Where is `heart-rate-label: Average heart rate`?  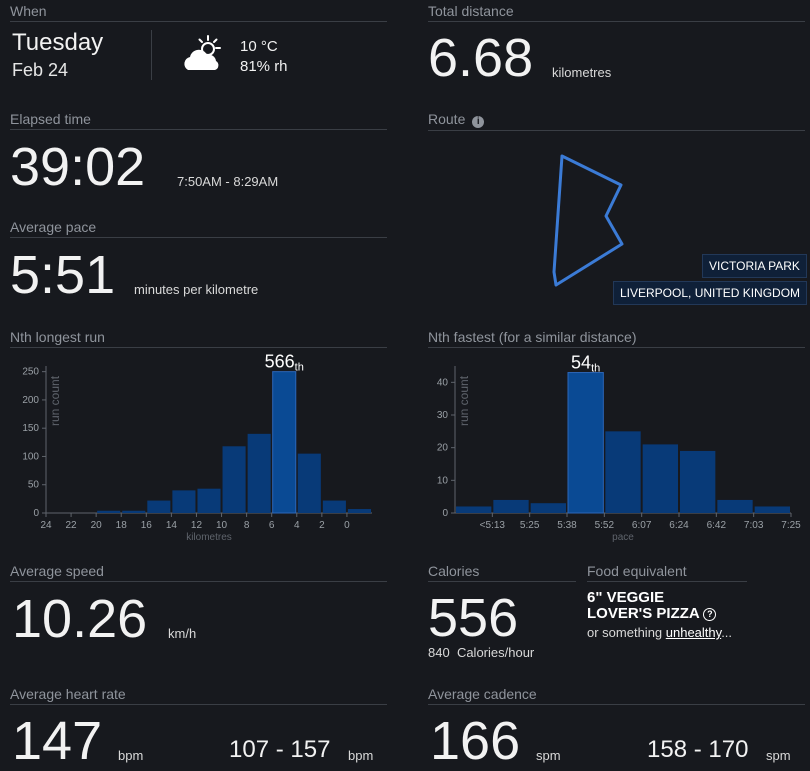 heart-rate-label: Average heart rate is located at coordinates (198, 695).